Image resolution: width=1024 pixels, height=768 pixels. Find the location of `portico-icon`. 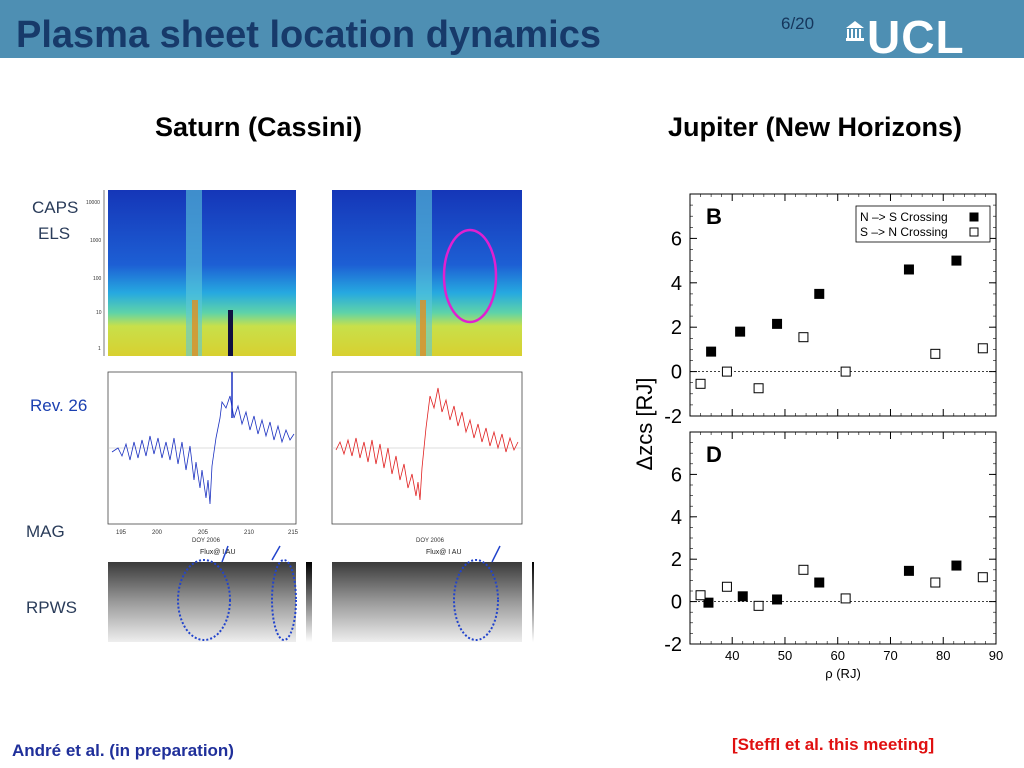

portico-icon is located at coordinates (855, 31).